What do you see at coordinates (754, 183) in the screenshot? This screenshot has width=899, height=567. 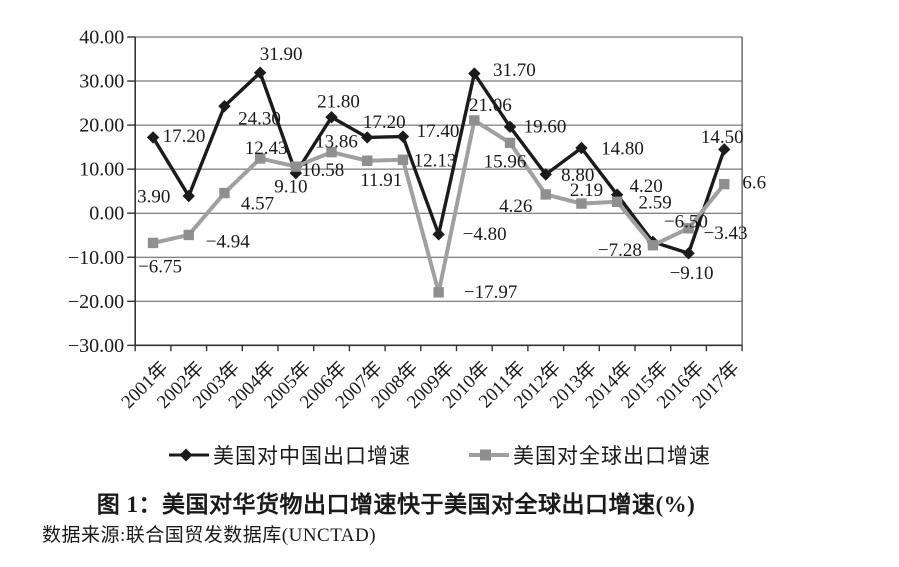 I see `data-label: 6.6` at bounding box center [754, 183].